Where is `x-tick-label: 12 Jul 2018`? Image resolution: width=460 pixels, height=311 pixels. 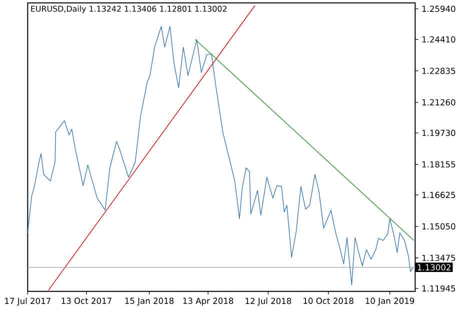
x-tick-label: 12 Jul 2018 is located at coordinates (269, 302).